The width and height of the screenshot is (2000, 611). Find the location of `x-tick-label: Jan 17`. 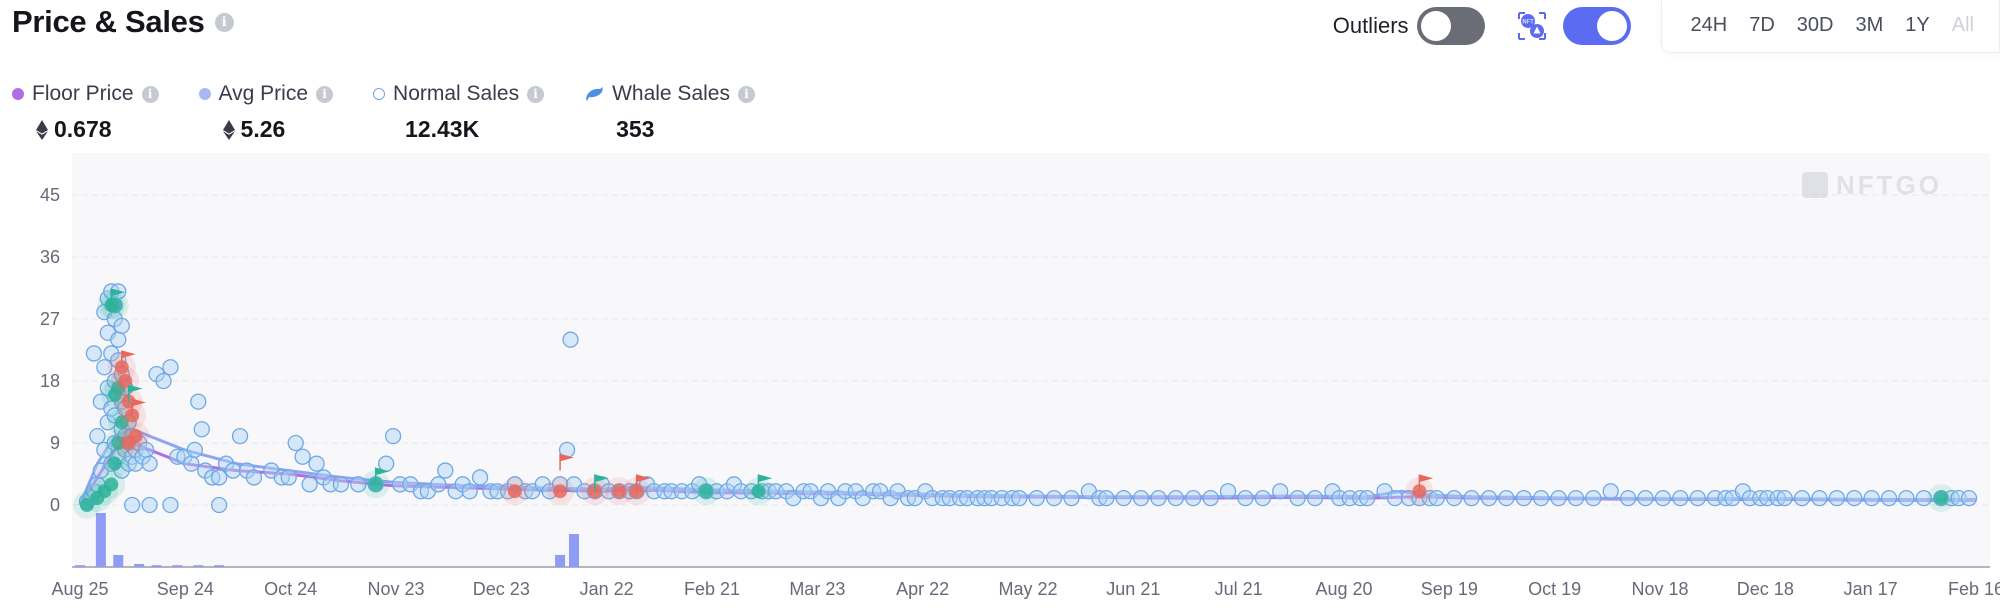

x-tick-label: Jan 17 is located at coordinates (1871, 589).